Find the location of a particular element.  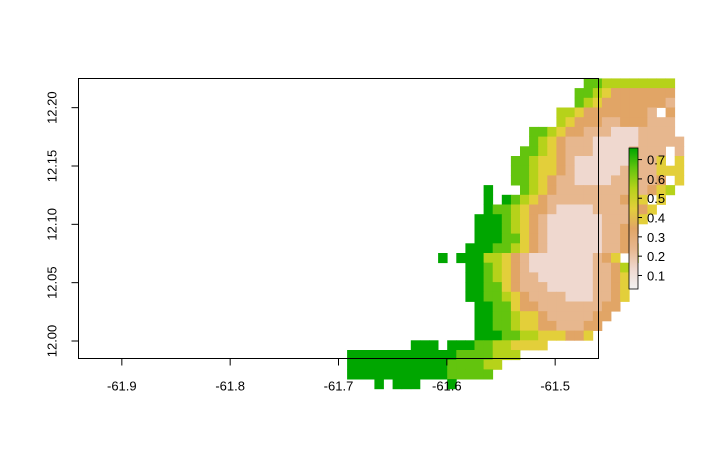

legend-tick-label: 0.3 is located at coordinates (656, 237).